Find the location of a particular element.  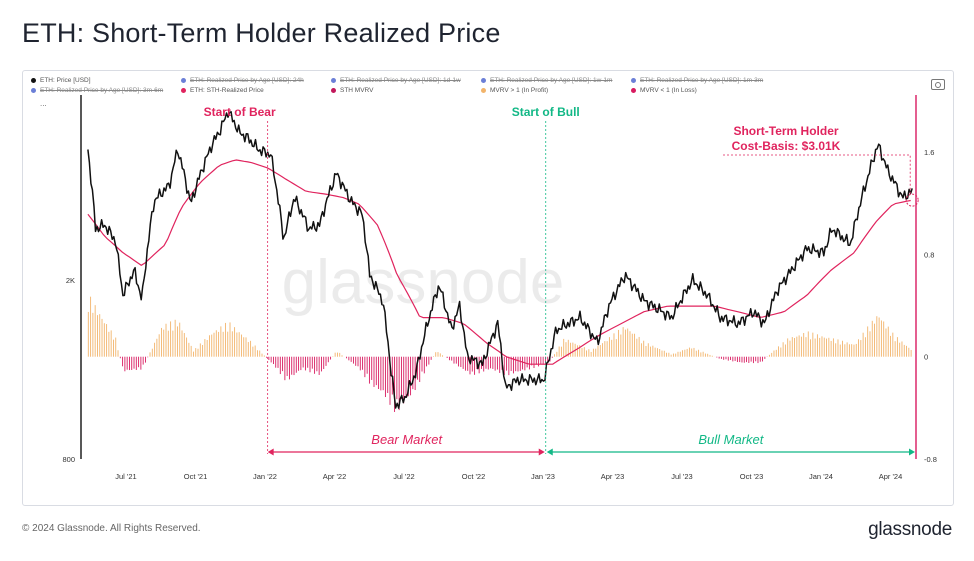

legend-item: ETH: Realized Price by Age [USD]: 3m-6m is located at coordinates (106, 90).